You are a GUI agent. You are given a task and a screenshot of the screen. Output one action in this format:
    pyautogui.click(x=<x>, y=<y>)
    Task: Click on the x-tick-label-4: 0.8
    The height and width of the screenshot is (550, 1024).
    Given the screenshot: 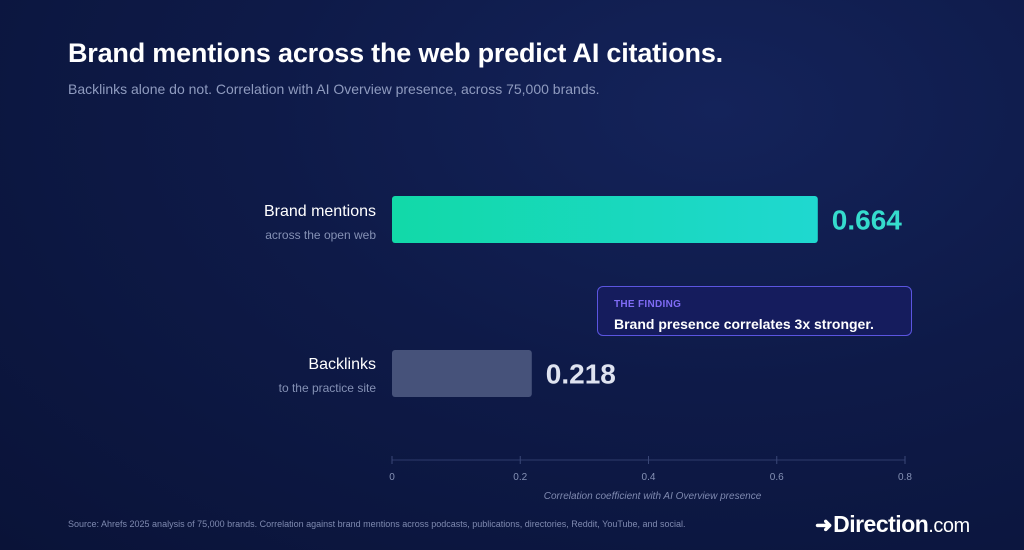 What is the action you would take?
    pyautogui.click(x=905, y=477)
    